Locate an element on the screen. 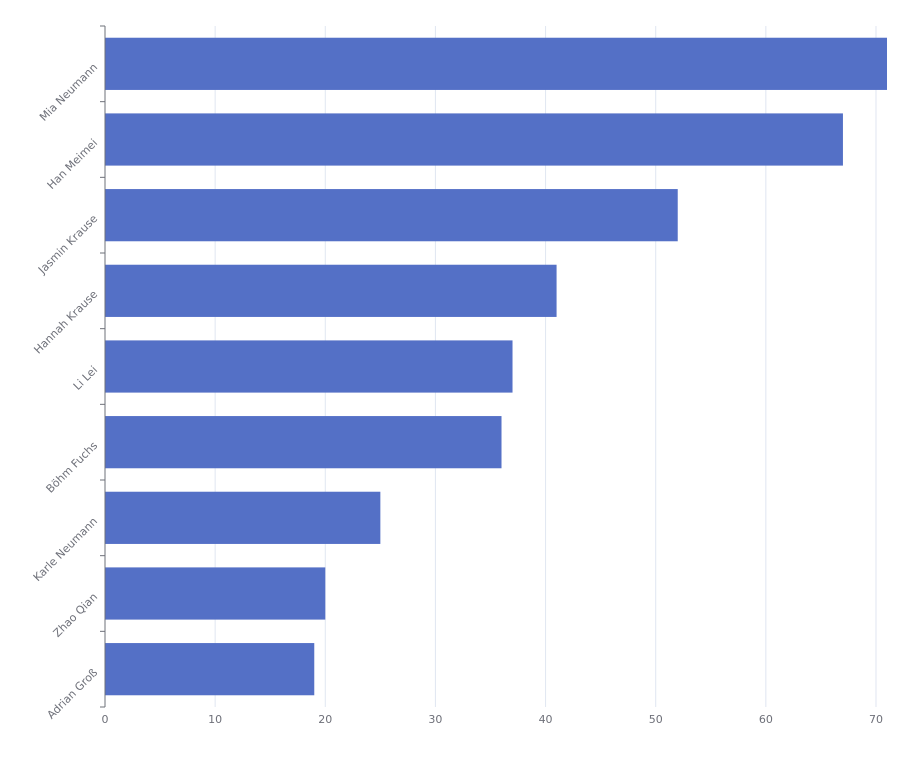 Image resolution: width=924 pixels, height=757 pixels. y-tick-label: Karle Neumann is located at coordinates (65, 549).